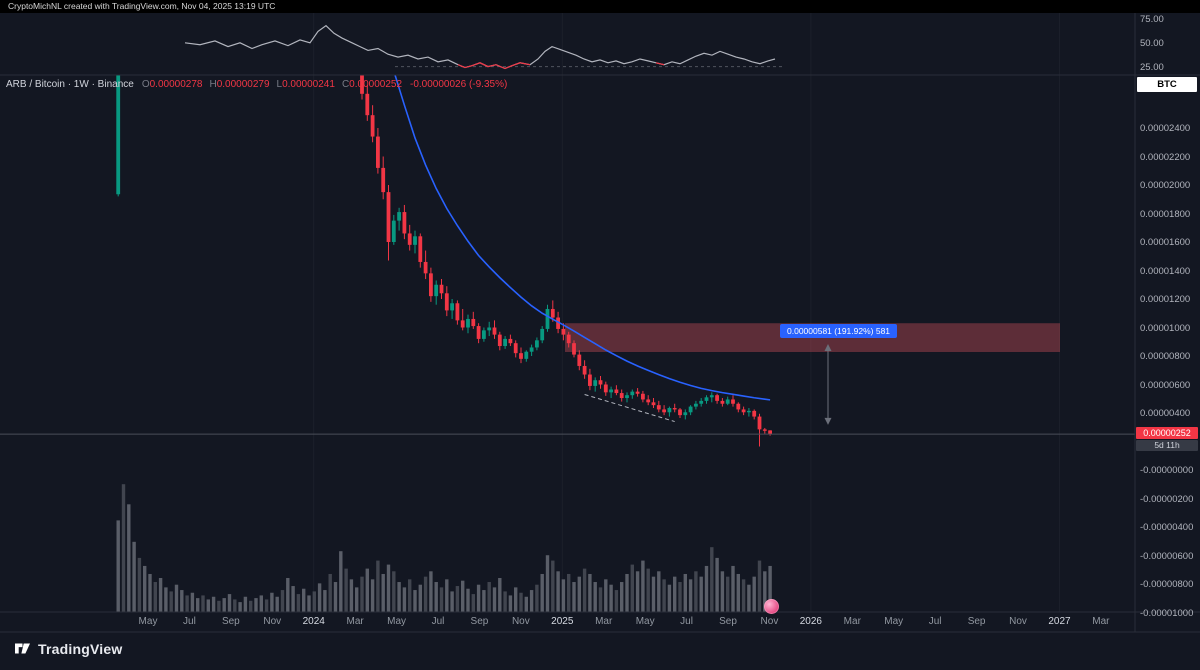 This screenshot has height=670, width=1200. What do you see at coordinates (1167, 499) in the screenshot?
I see `price-axis-label: -0.00000200` at bounding box center [1167, 499].